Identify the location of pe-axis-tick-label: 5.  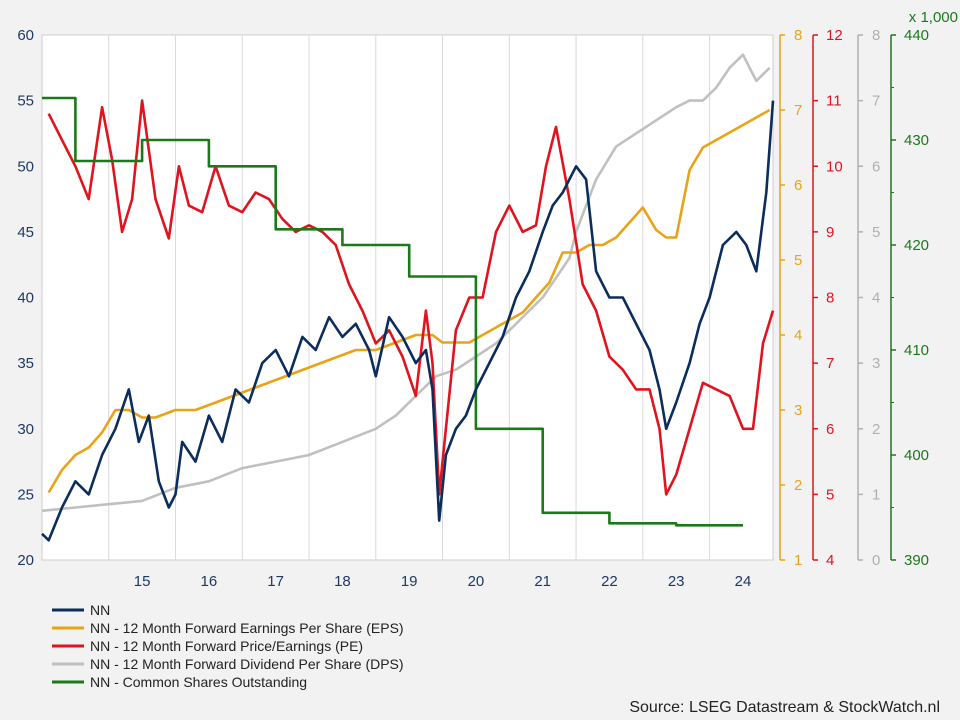
(830, 494).